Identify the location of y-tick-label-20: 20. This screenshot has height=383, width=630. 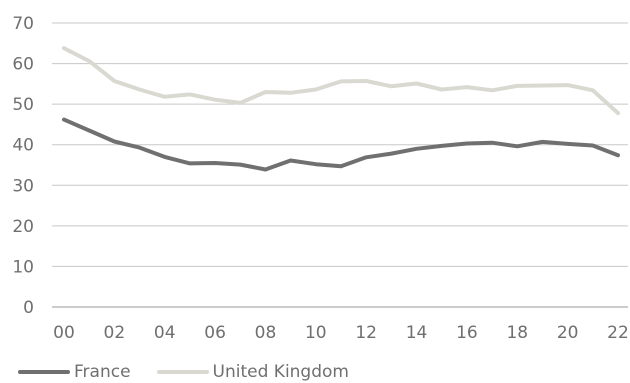
(23, 227).